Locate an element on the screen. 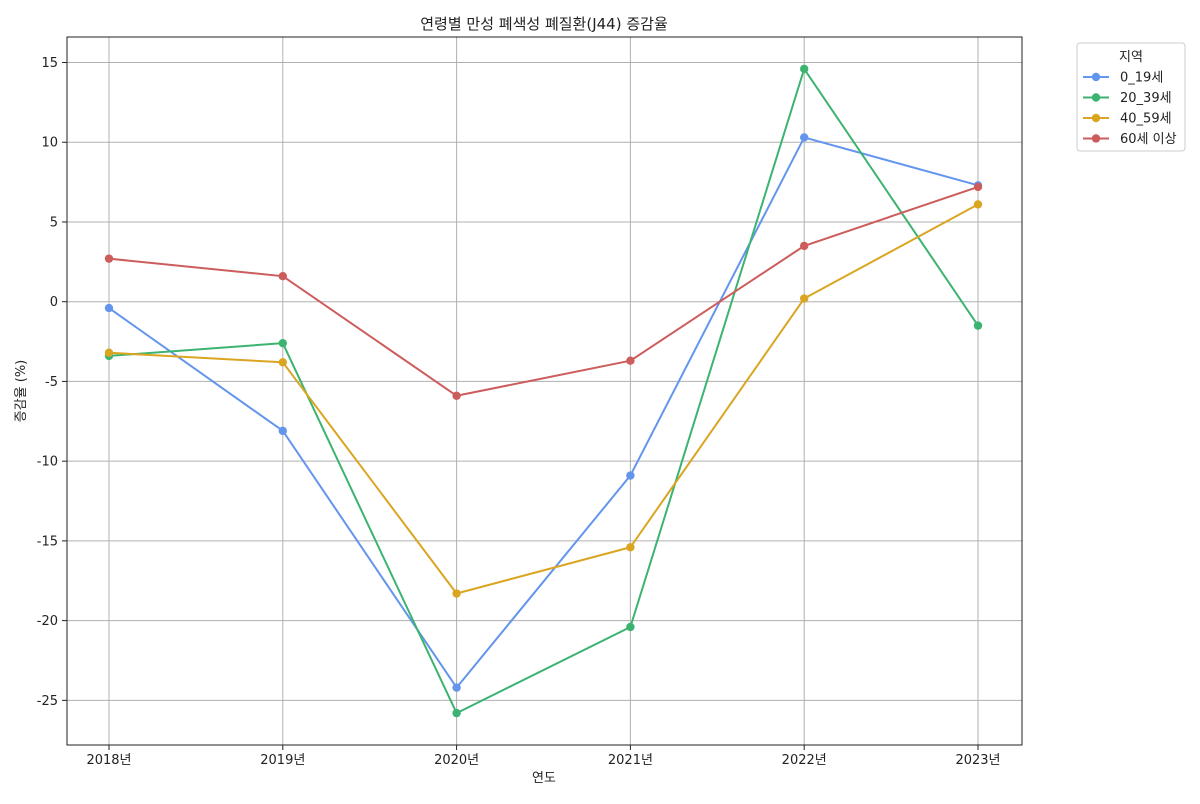 This screenshot has width=1200, height=804. y-tick-label: -25 is located at coordinates (47, 701).